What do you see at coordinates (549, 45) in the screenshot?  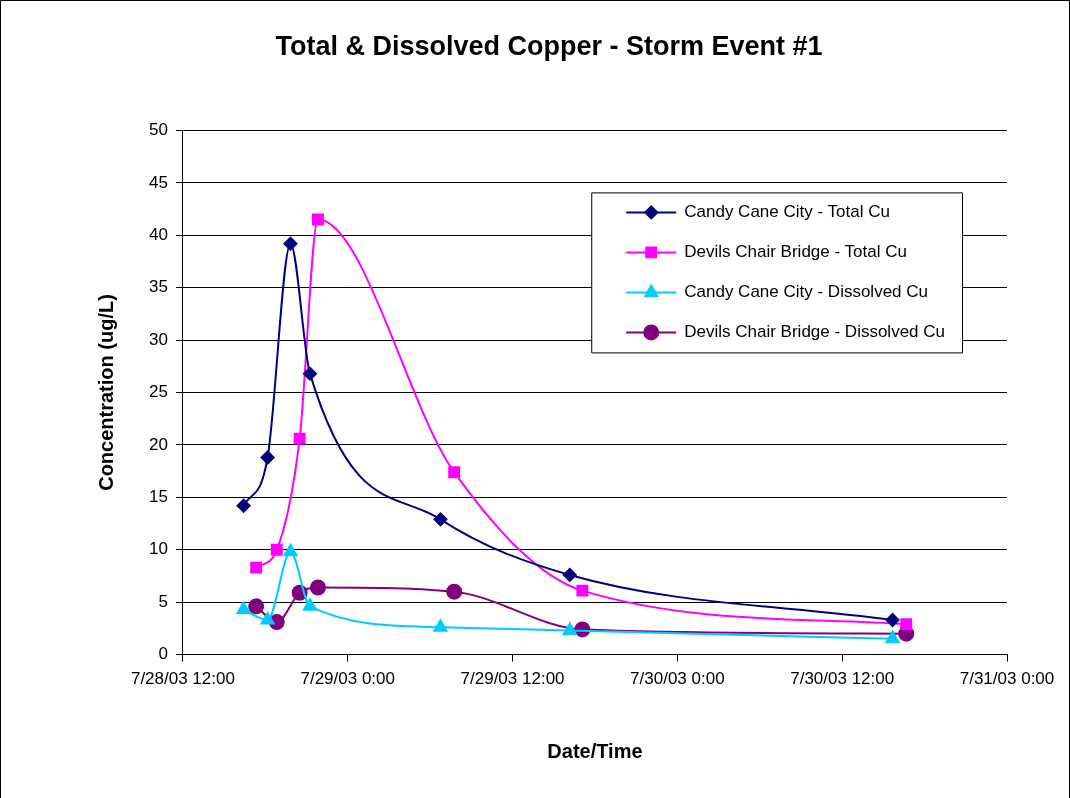 I see `chart-title: Total & Dissolved Copper - Storm Event #1` at bounding box center [549, 45].